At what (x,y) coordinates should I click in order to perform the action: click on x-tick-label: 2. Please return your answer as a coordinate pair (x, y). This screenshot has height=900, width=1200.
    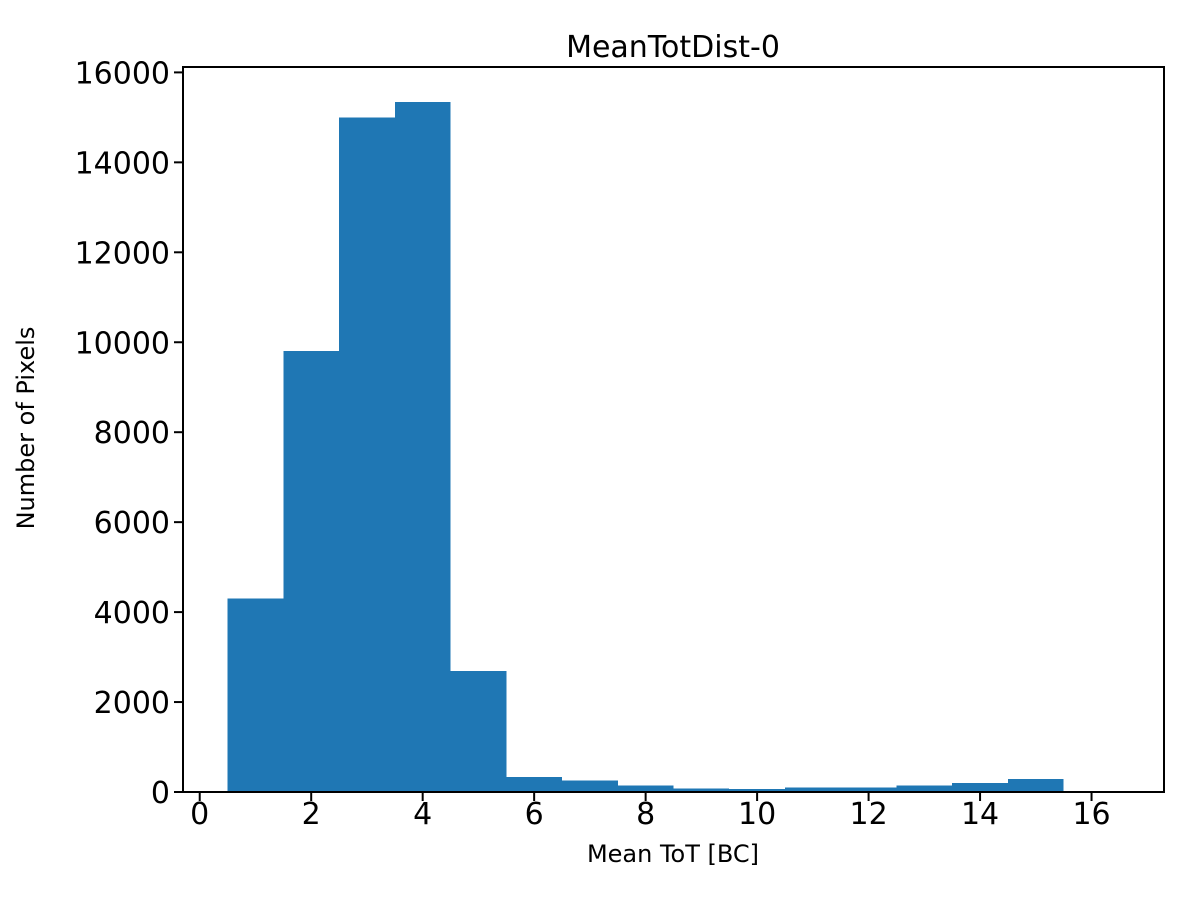
    Looking at the image, I should click on (311, 814).